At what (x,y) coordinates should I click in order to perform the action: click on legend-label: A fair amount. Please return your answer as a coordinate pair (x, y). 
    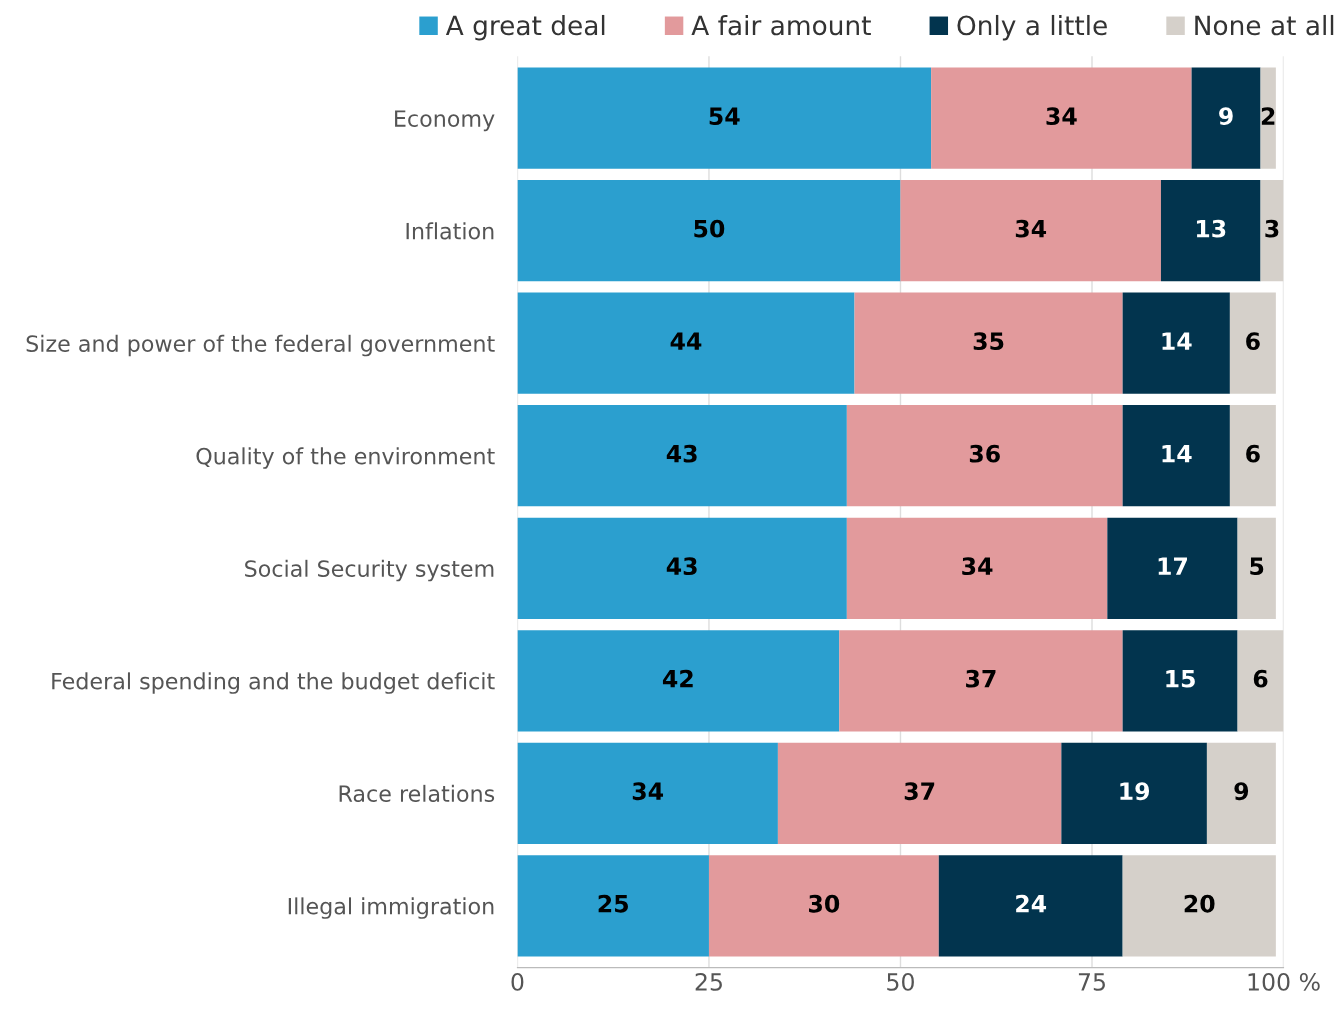
    Looking at the image, I should click on (781, 25).